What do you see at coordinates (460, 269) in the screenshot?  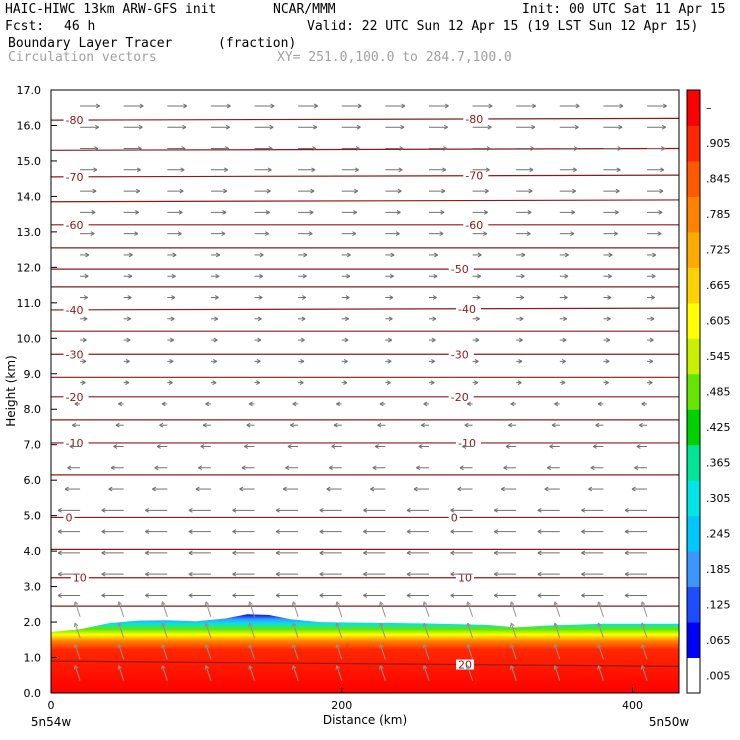 I see `contour-label: -50` at bounding box center [460, 269].